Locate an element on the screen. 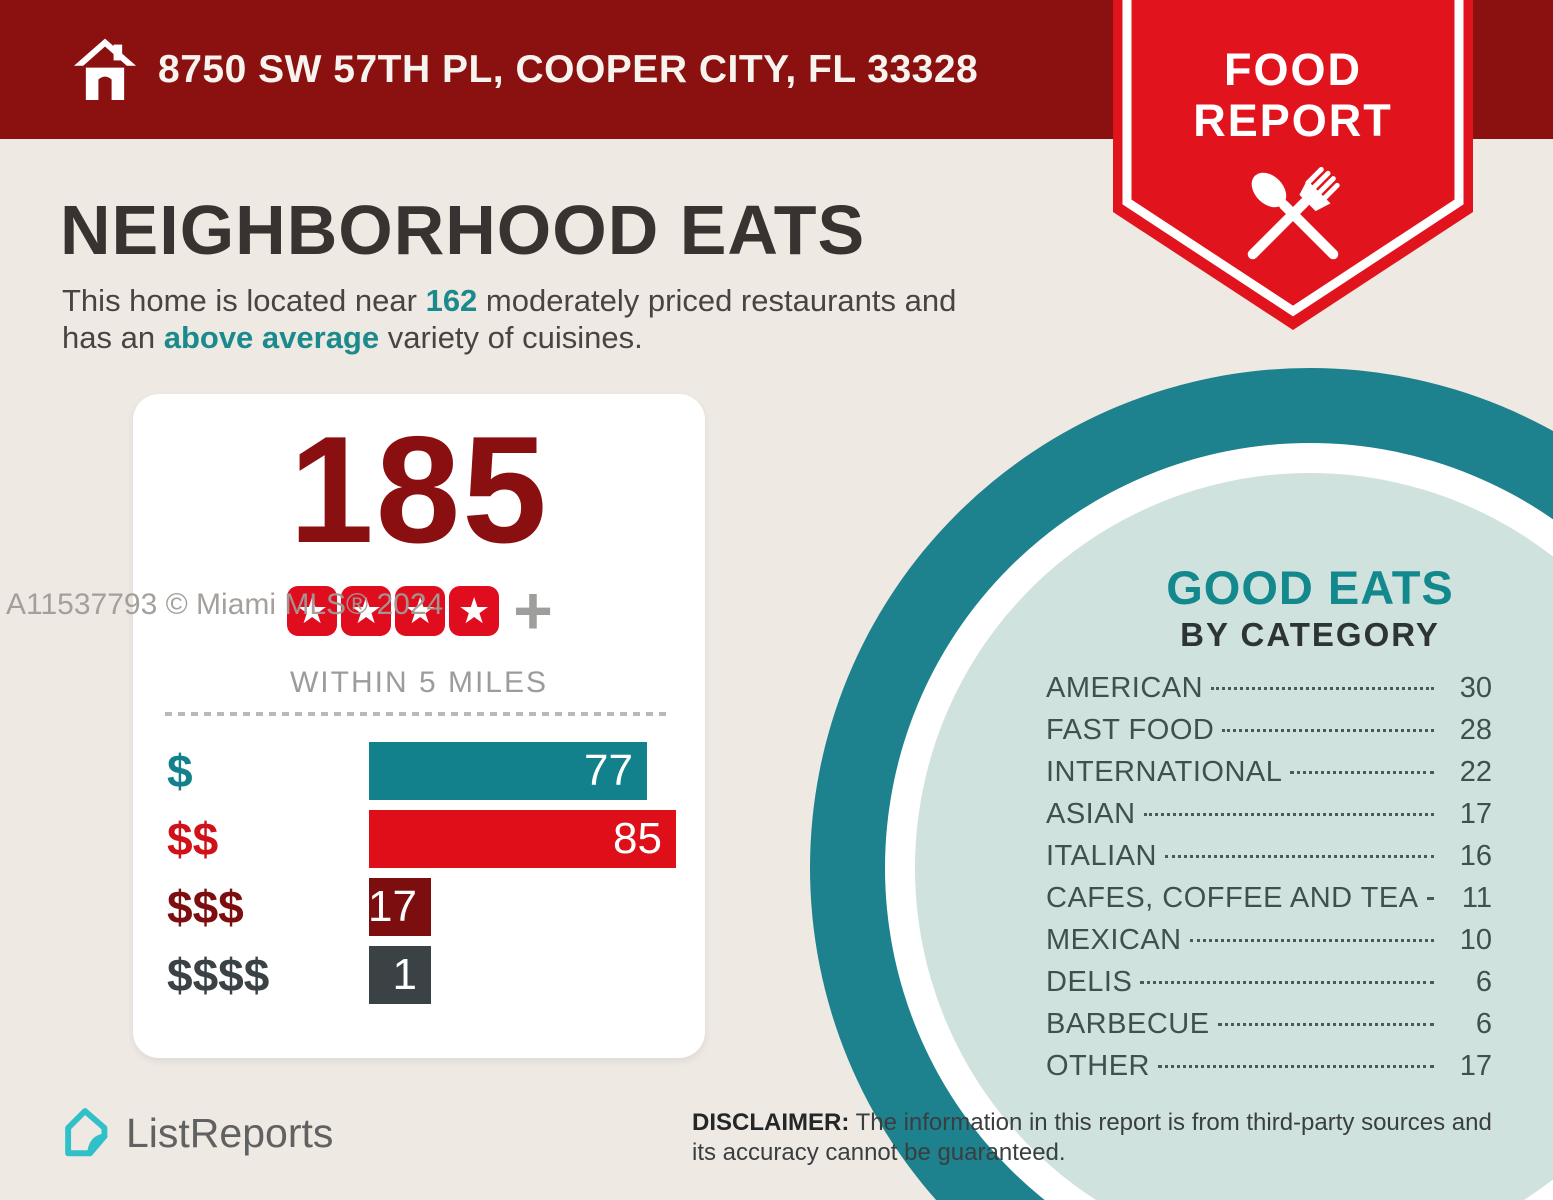 Image resolution: width=1553 pixels, height=1200 pixels. price-tier-bar-chart: $77 $$ 85 $$$ 17 $$$$ 1 is located at coordinates (419, 878).